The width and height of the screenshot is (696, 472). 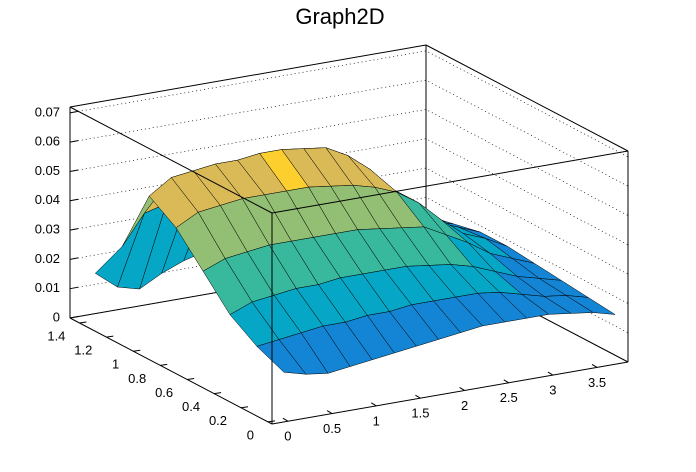 I want to click on z-tick-label: 0.04, so click(x=47, y=199).